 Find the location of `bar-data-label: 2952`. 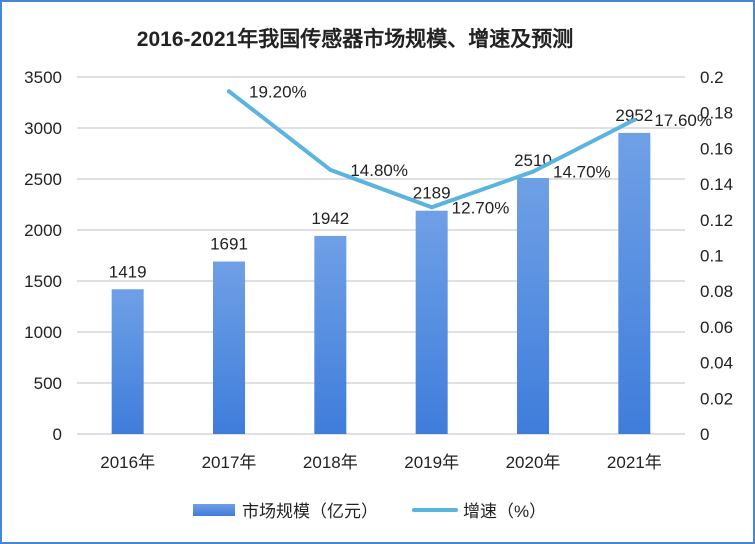

bar-data-label: 2952 is located at coordinates (634, 115).